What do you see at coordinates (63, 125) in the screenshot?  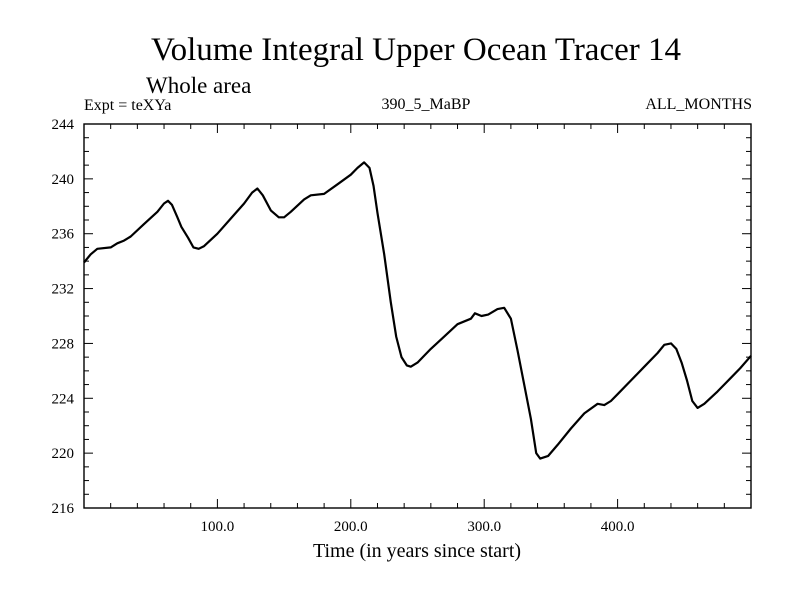 I see `y-tick-label: 244` at bounding box center [63, 125].